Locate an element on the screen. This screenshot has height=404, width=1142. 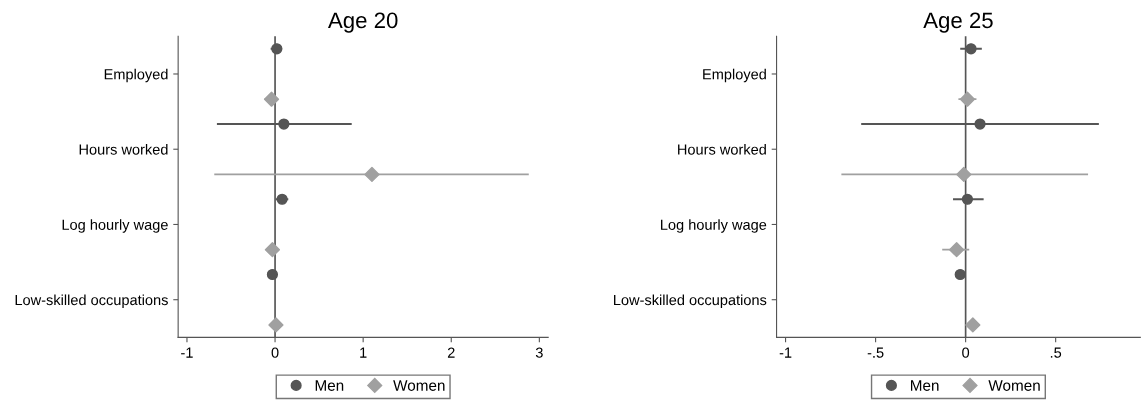
x-tick-label: -.5 is located at coordinates (875, 352).